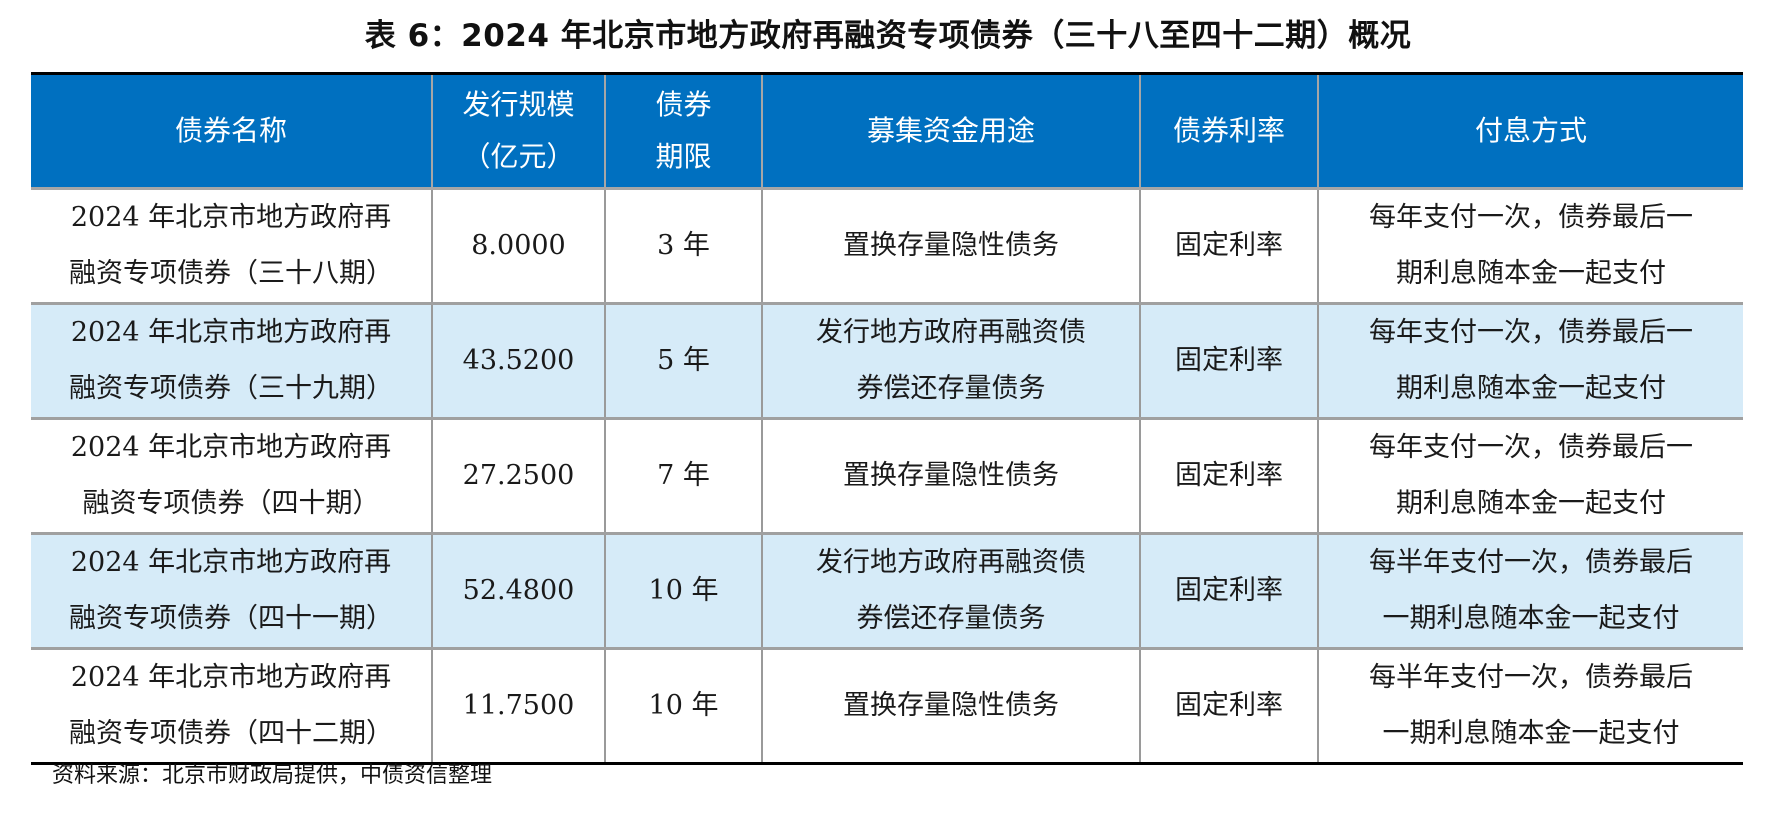 Image resolution: width=1776 pixels, height=814 pixels. Describe the element at coordinates (518, 590) in the screenshot. I see `cell-issue-size: 52.4800` at that location.